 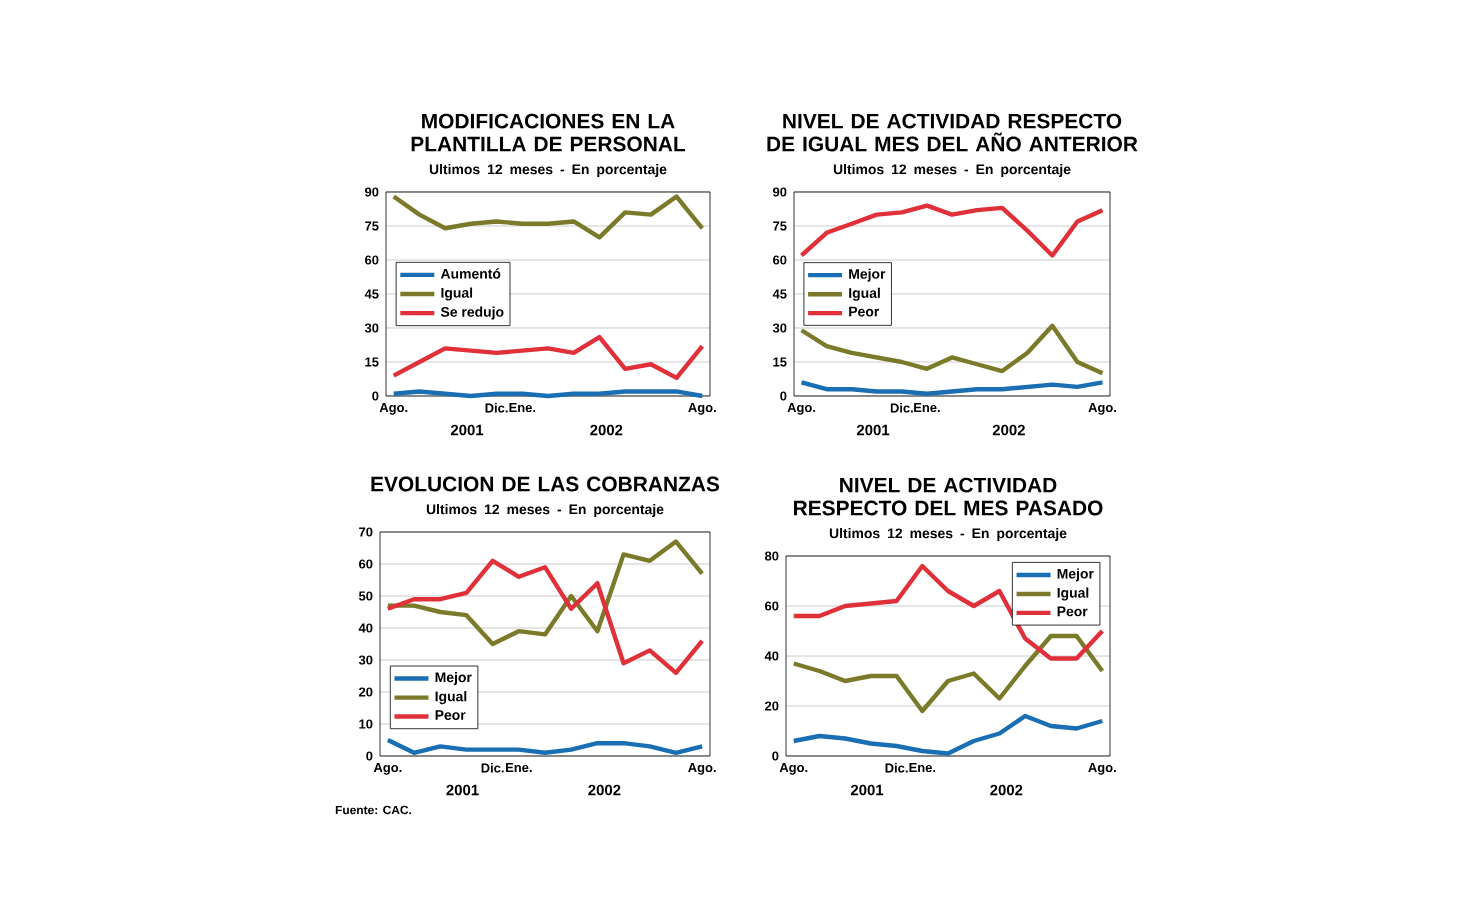 What do you see at coordinates (948, 496) in the screenshot?
I see `chart-title: NIVEL DE ACTIVIDAD RESPECTO DEL MES PASADO` at bounding box center [948, 496].